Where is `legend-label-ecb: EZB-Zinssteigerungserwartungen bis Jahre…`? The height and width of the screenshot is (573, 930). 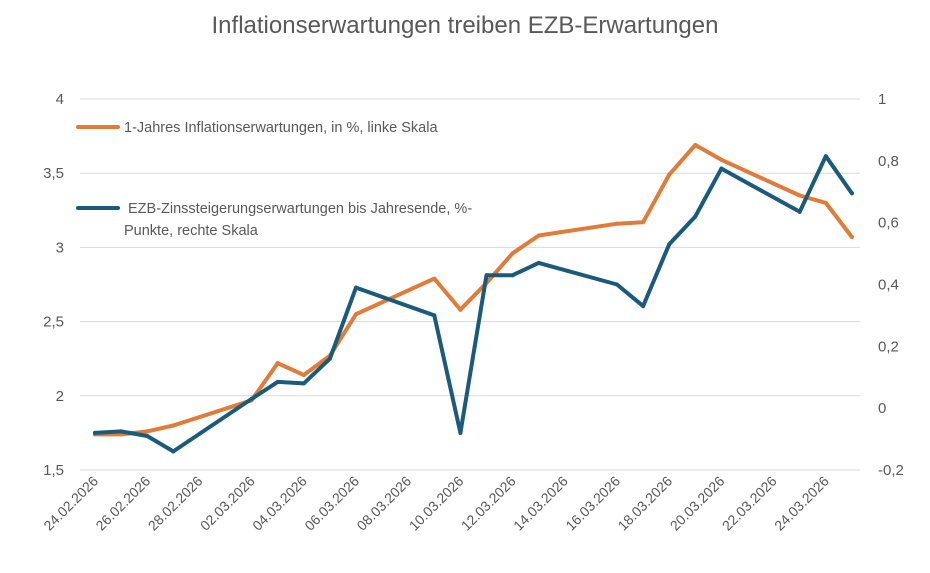 legend-label-ecb: EZB-Zinssteigerungserwartungen bis Jahre… is located at coordinates (300, 220).